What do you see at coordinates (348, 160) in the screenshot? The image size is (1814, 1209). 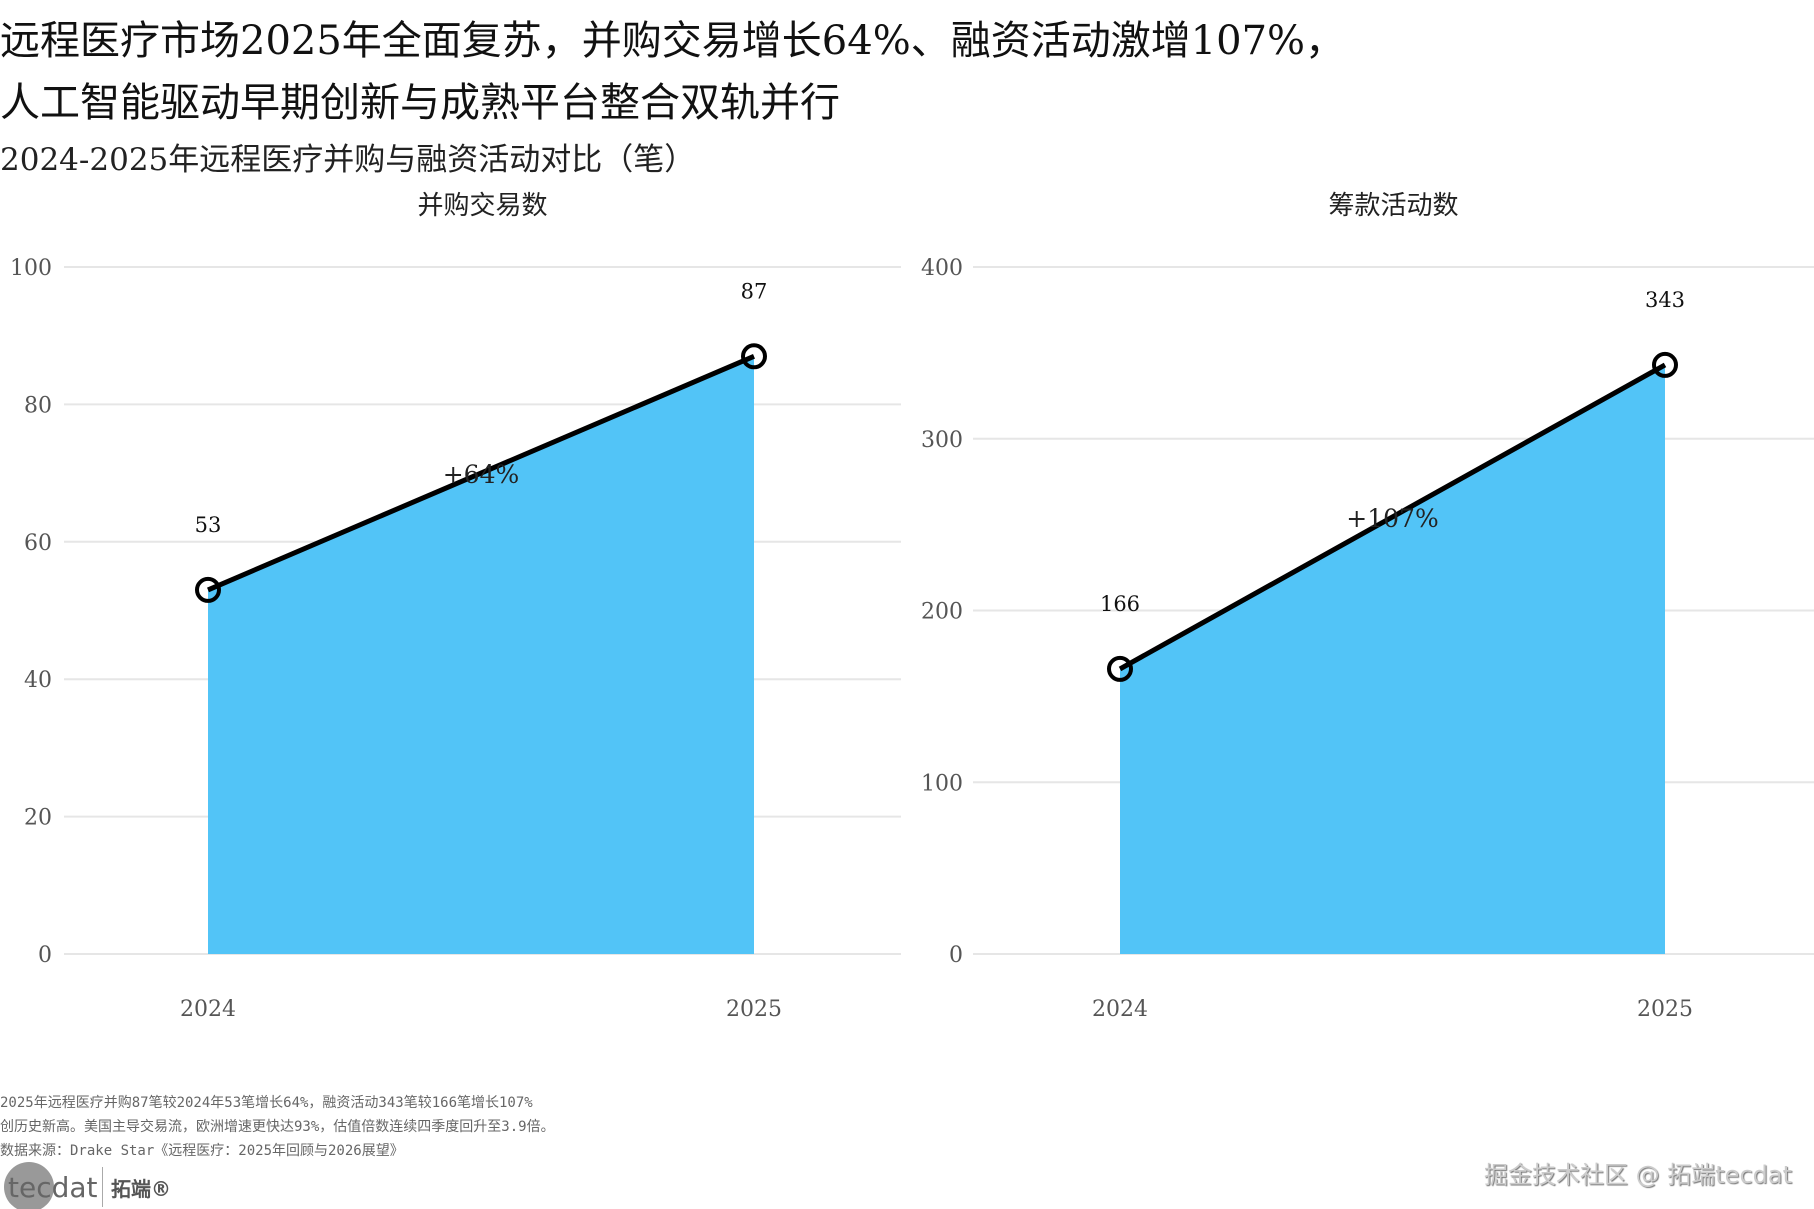 I see `subtitle: 2024-2025年远程医疗并购与融资活动对比（笔）` at bounding box center [348, 160].